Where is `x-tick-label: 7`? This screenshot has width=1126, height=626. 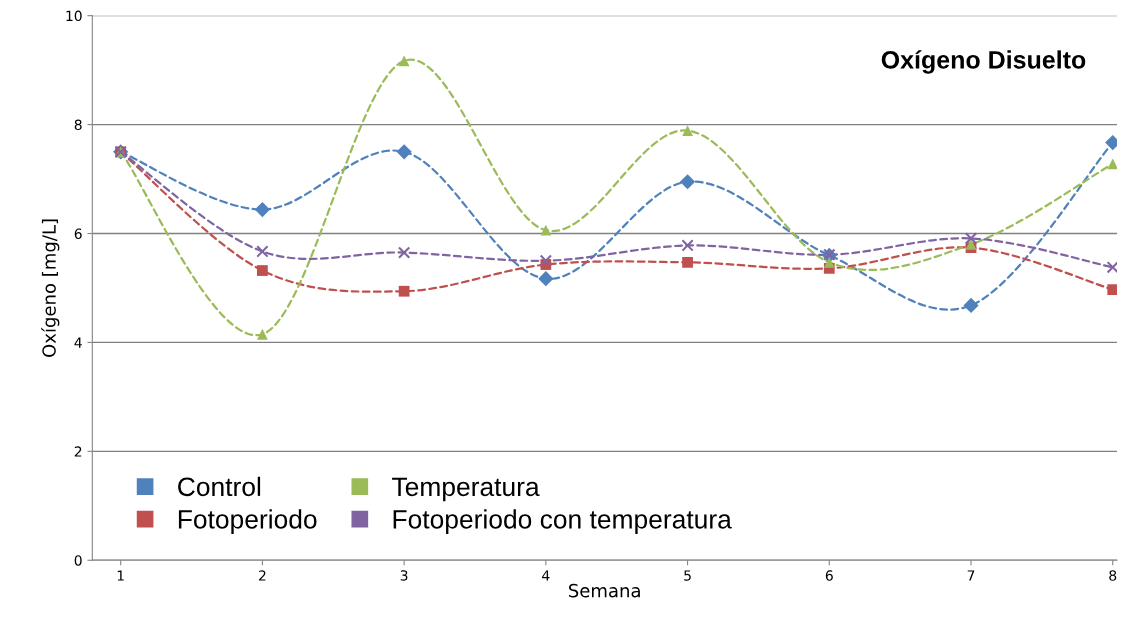
x-tick-label: 7 is located at coordinates (971, 575).